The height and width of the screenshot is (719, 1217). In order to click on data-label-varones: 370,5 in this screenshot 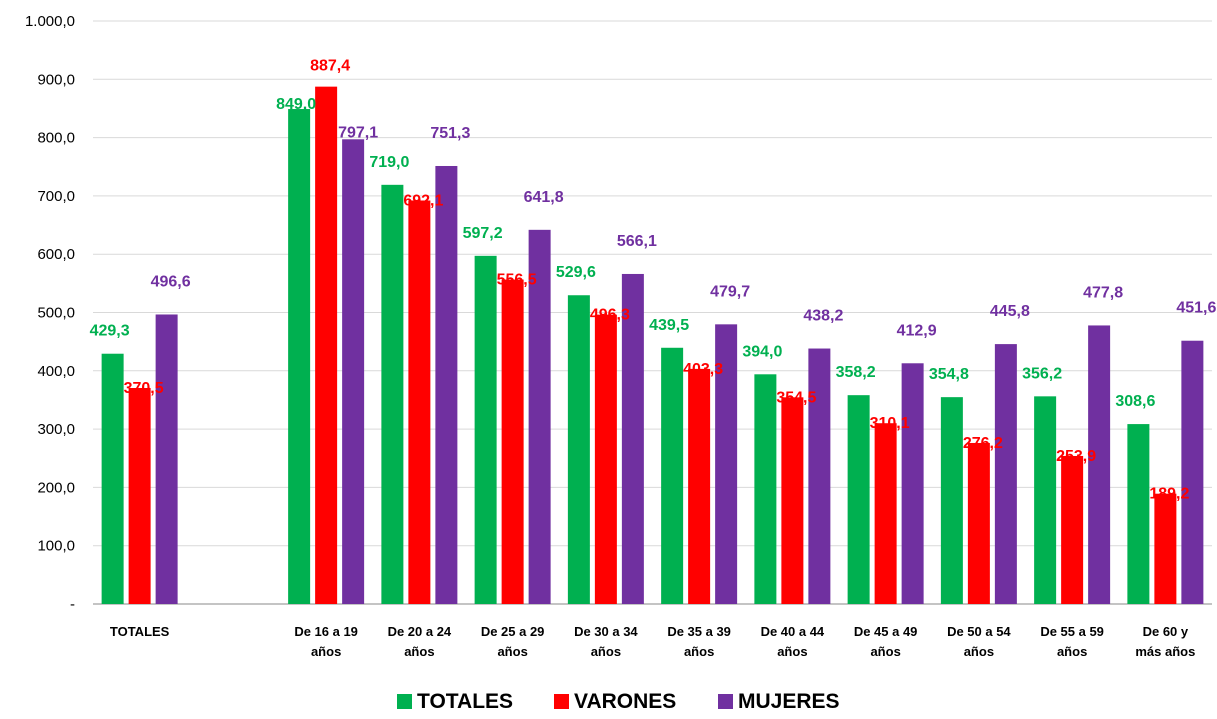, I will do `click(144, 388)`.